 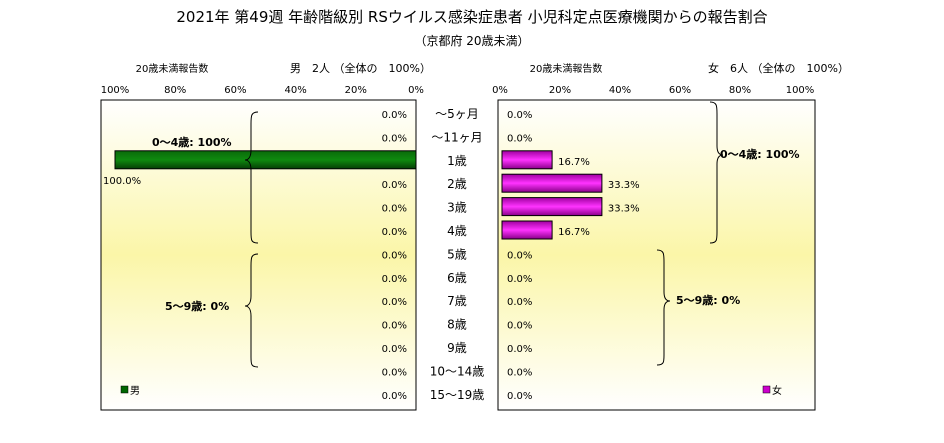 What do you see at coordinates (552, 195) in the screenshot?
I see `female-bars` at bounding box center [552, 195].